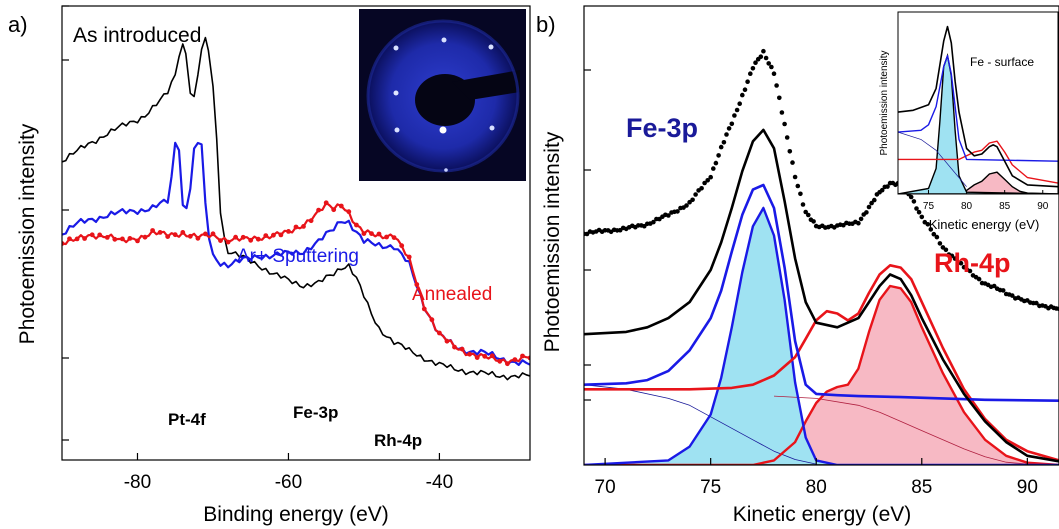 The image size is (1059, 529). I want to click on panel-b-xlabel: Kinetic energy (eV), so click(822, 514).